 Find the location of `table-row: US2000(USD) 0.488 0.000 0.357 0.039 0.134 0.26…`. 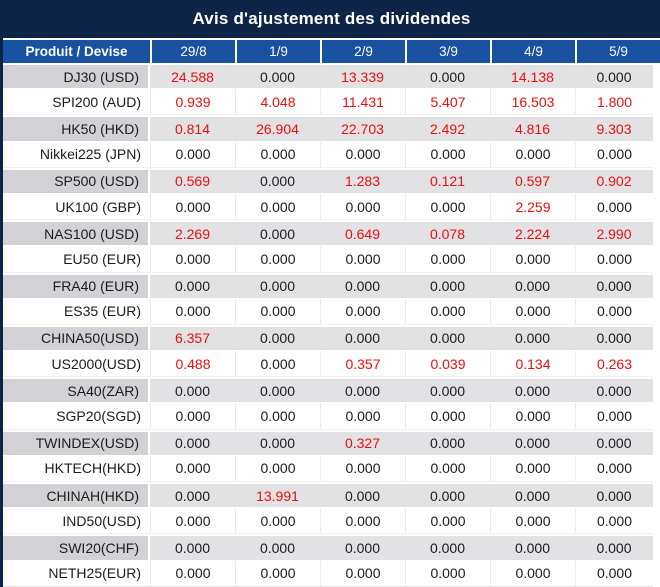

table-row: US2000(USD) 0.488 0.000 0.357 0.039 0.134 0.26… is located at coordinates (328, 364).